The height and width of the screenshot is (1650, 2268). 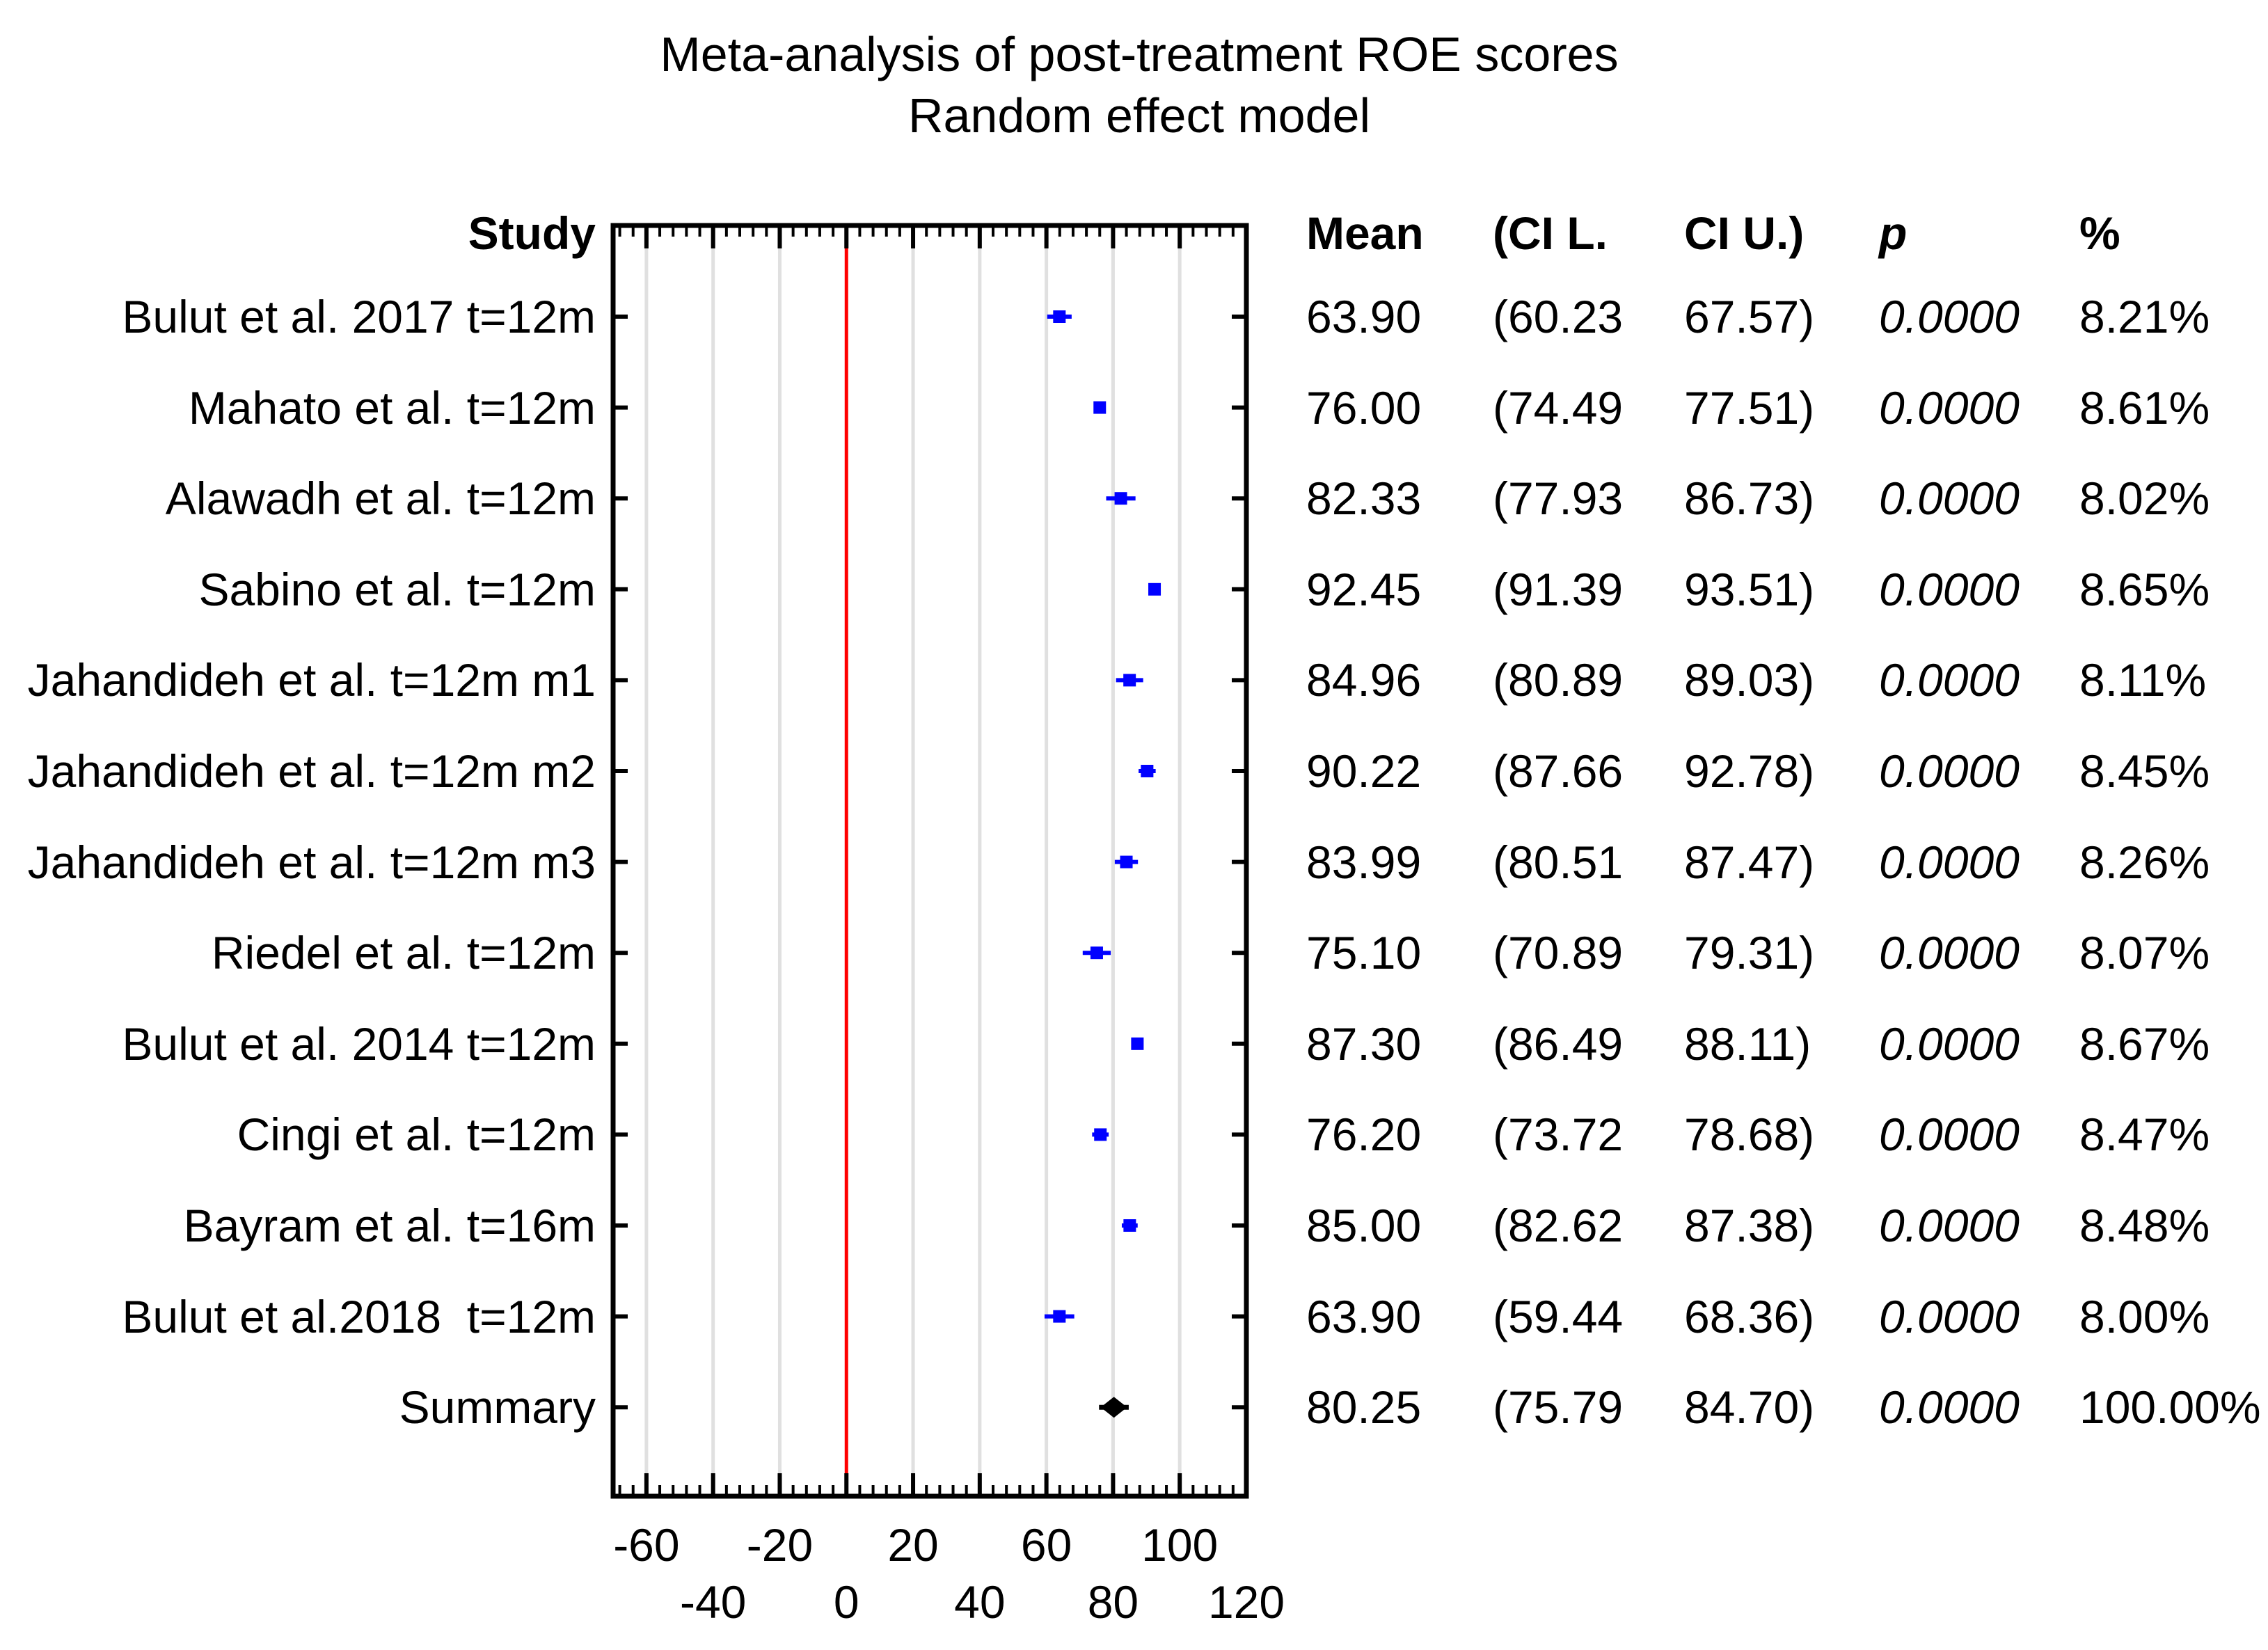 What do you see at coordinates (1894, 233) in the screenshot?
I see `column-header-p-value: p` at bounding box center [1894, 233].